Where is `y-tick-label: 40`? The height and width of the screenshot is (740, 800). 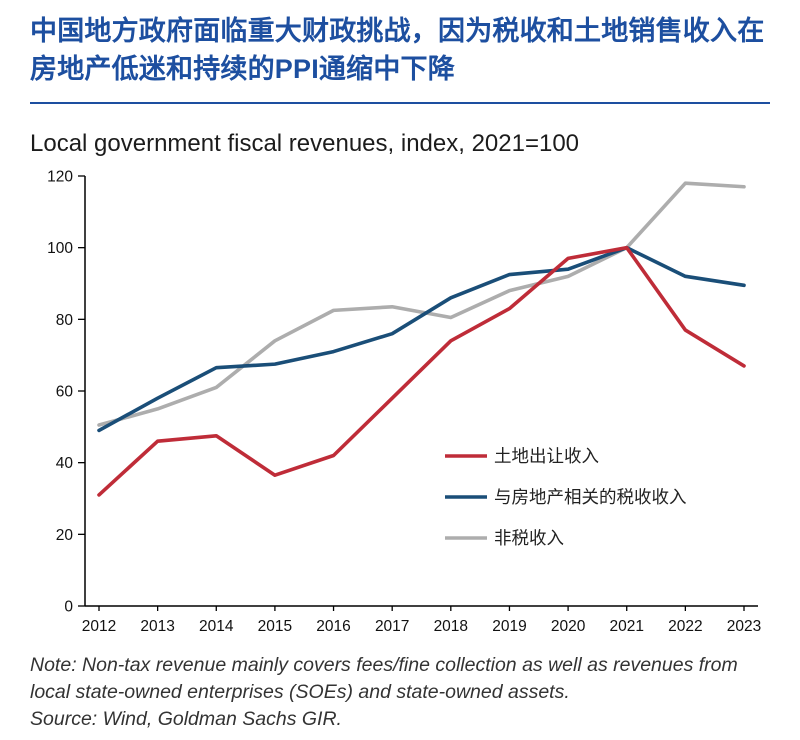 y-tick-label: 40 is located at coordinates (65, 463).